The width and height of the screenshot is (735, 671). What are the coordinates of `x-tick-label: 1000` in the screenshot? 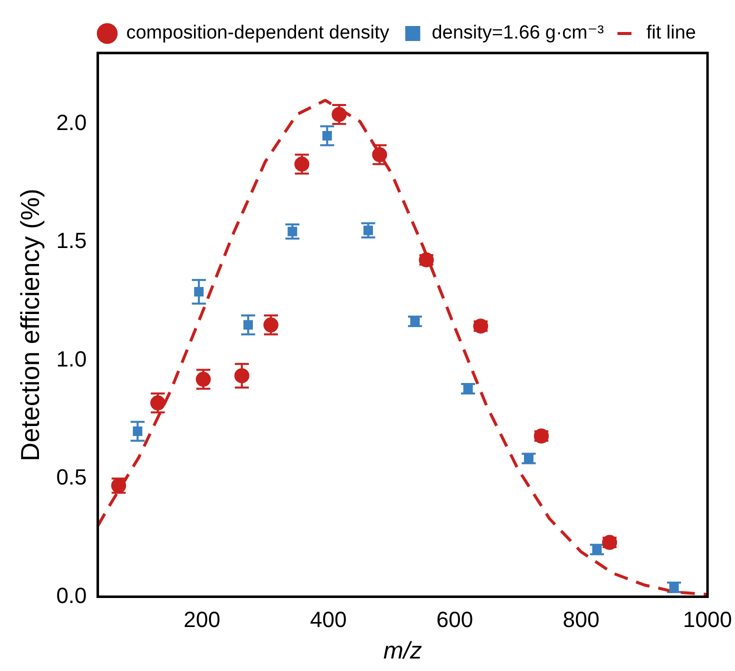 It's located at (707, 619).